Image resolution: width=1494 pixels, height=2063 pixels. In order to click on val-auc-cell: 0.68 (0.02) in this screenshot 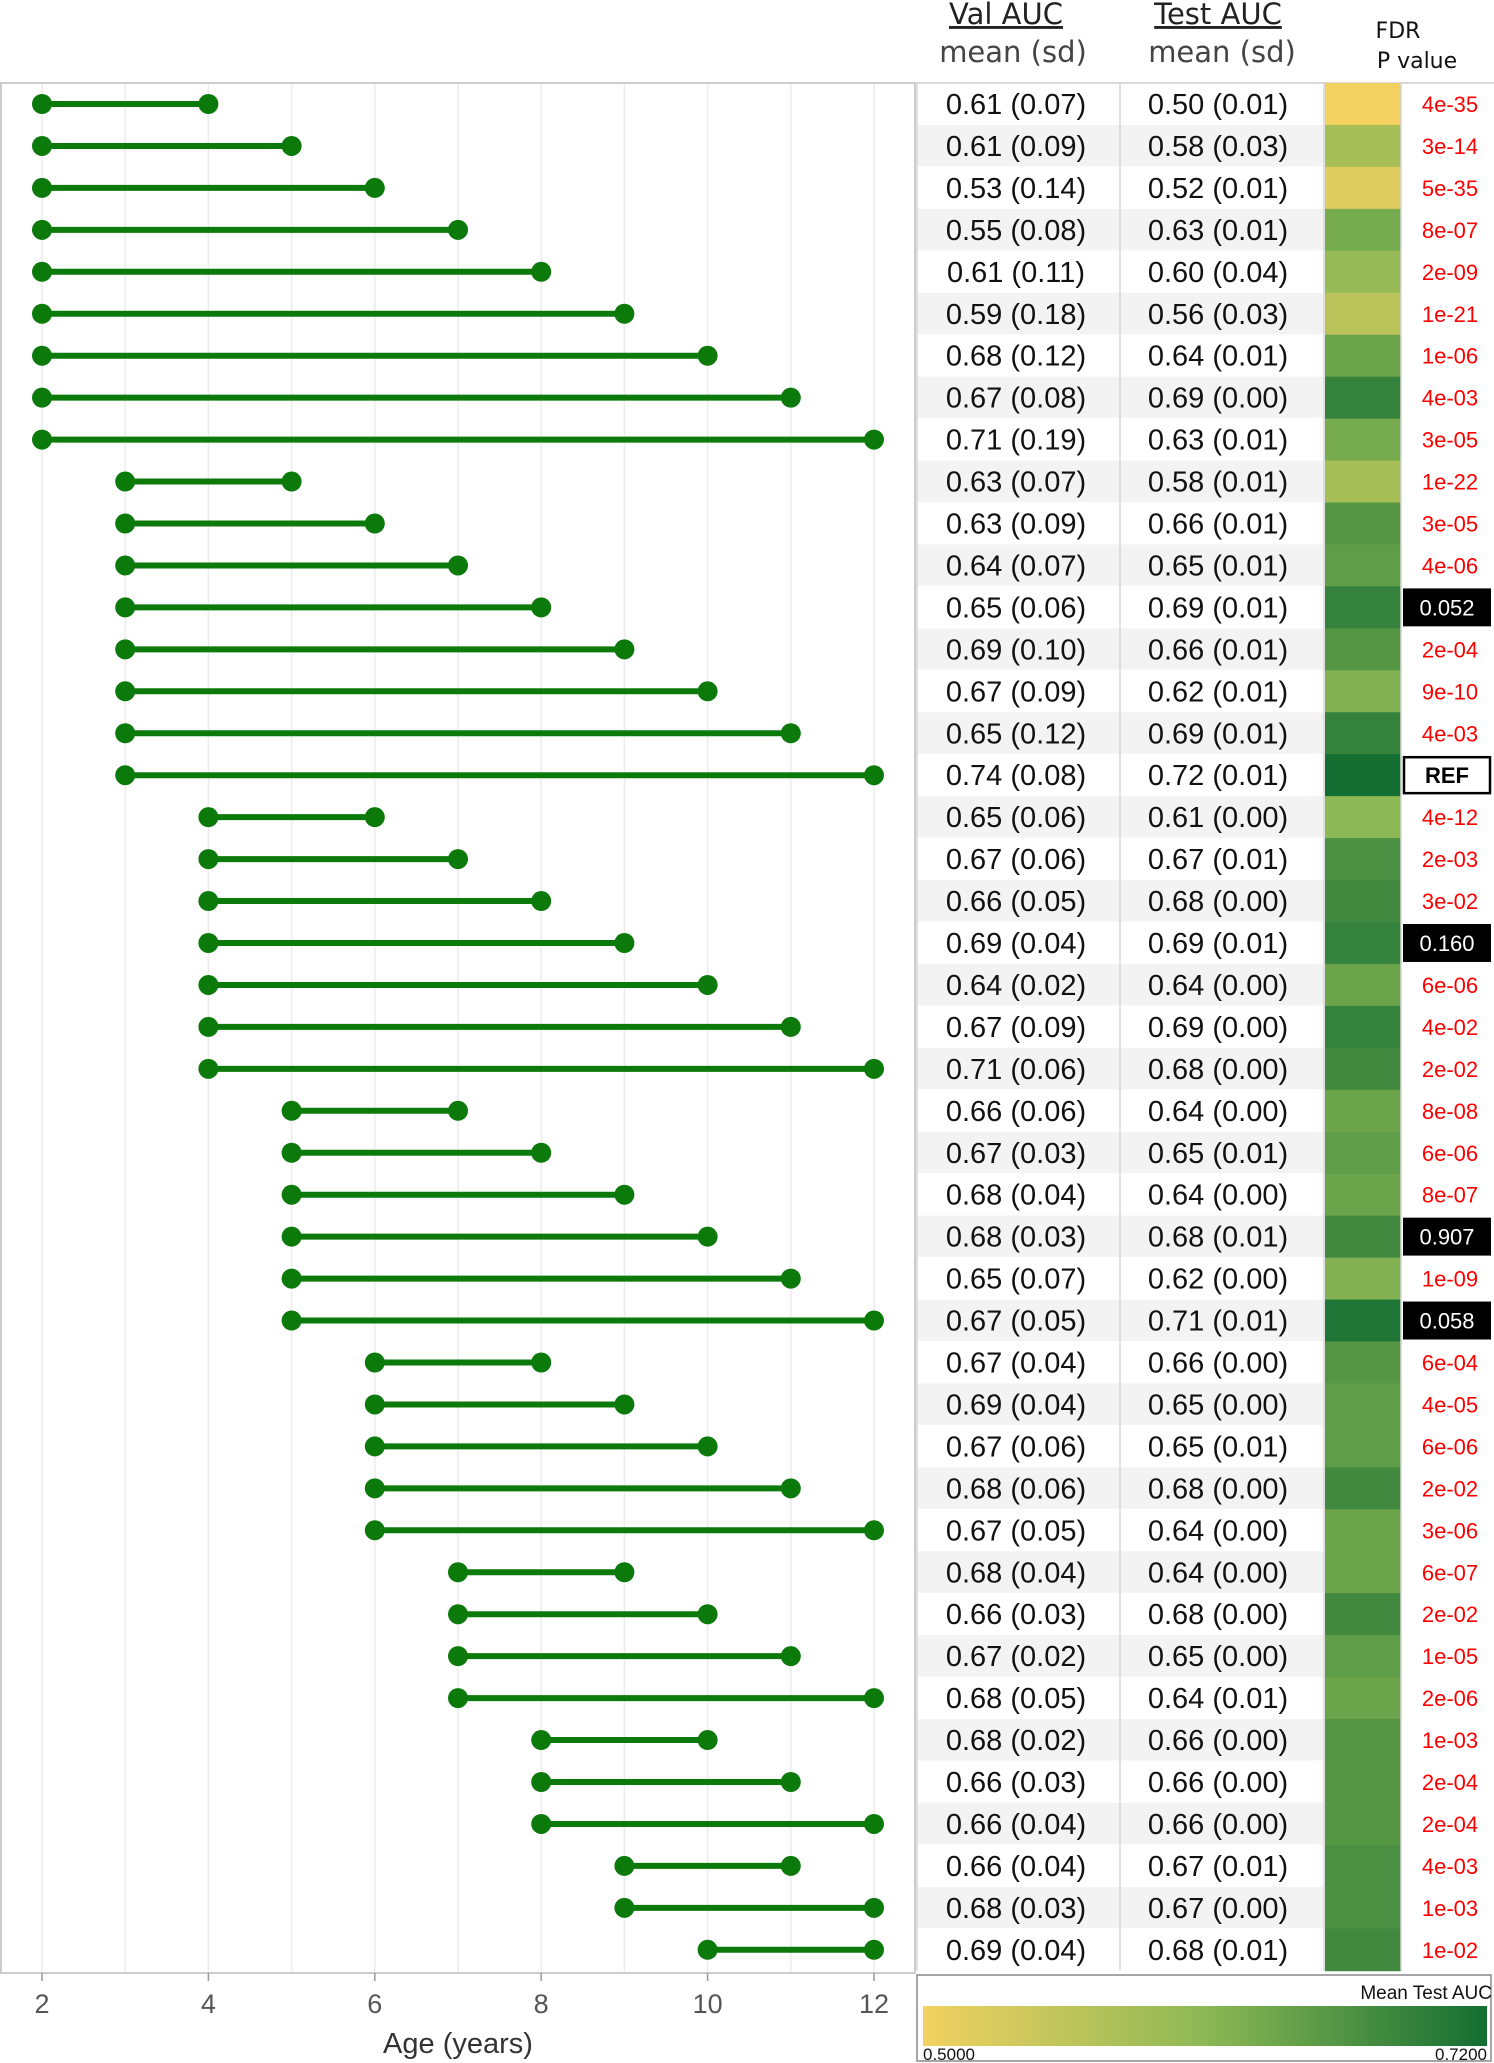, I will do `click(1016, 1741)`.